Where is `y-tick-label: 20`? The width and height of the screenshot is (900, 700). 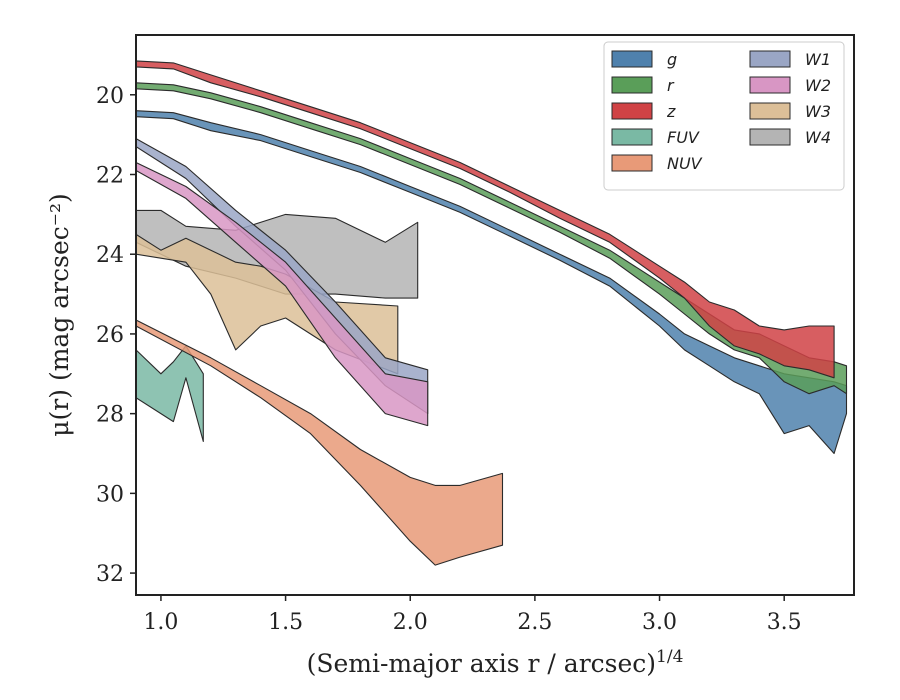 y-tick-label: 20 is located at coordinates (110, 96).